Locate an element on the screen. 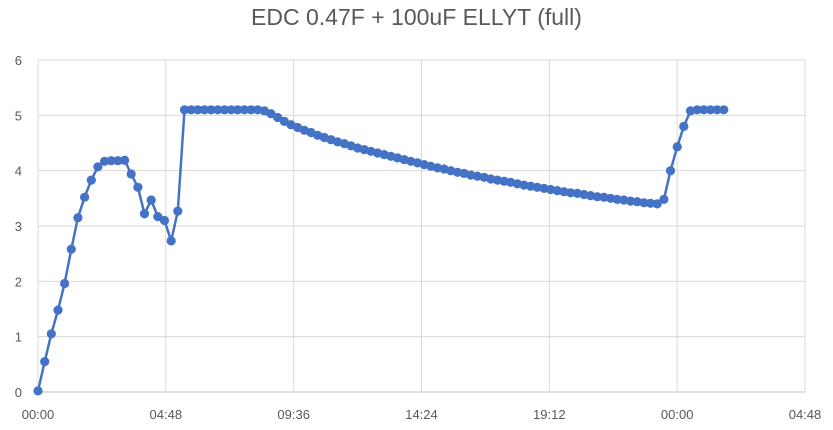  y-tick-label: 3 is located at coordinates (18, 226).